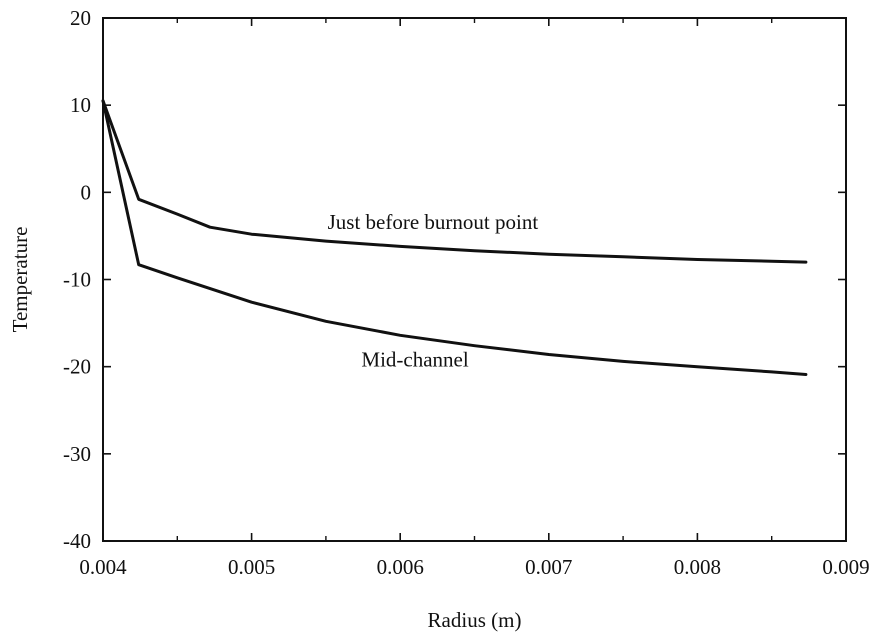 The image size is (881, 636). What do you see at coordinates (697, 567) in the screenshot?
I see `x-tick-label: 0.008` at bounding box center [697, 567].